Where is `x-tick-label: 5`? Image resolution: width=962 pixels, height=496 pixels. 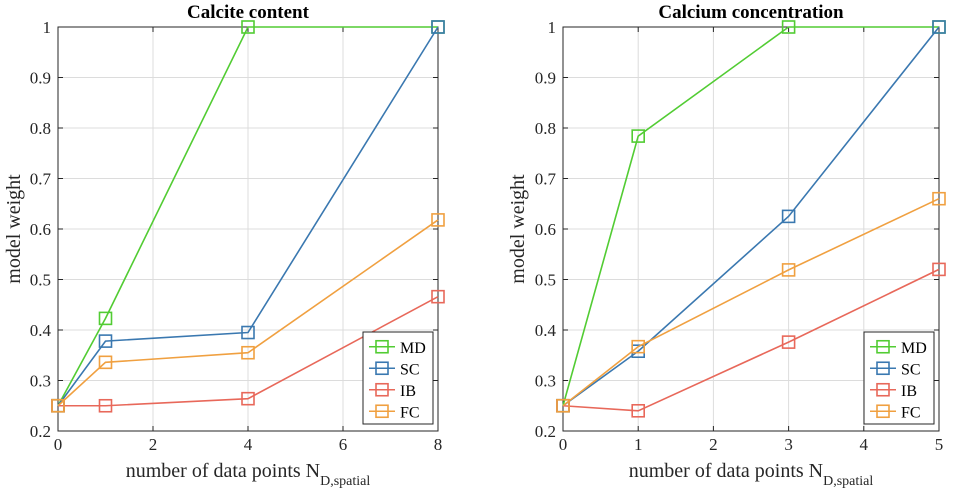
x-tick-label: 5 is located at coordinates (939, 444).